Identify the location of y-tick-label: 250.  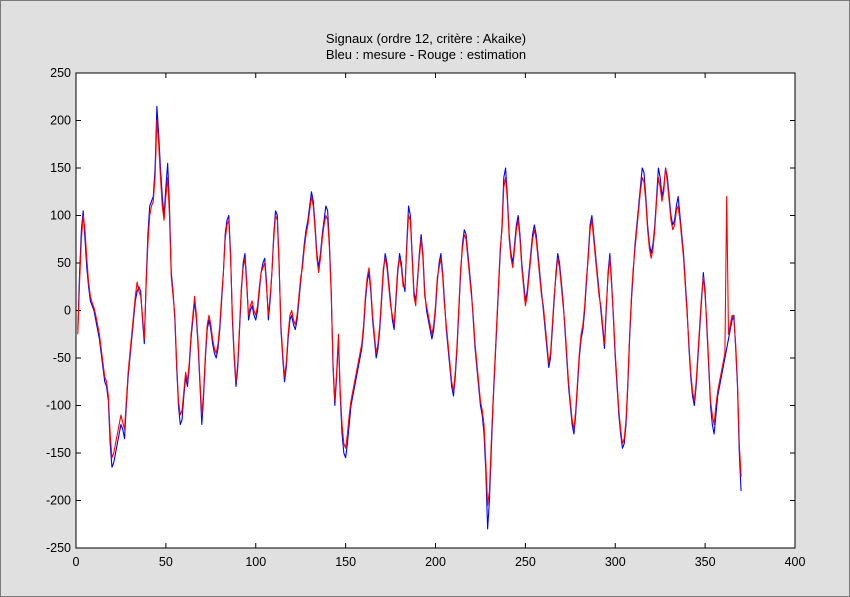
(60, 73).